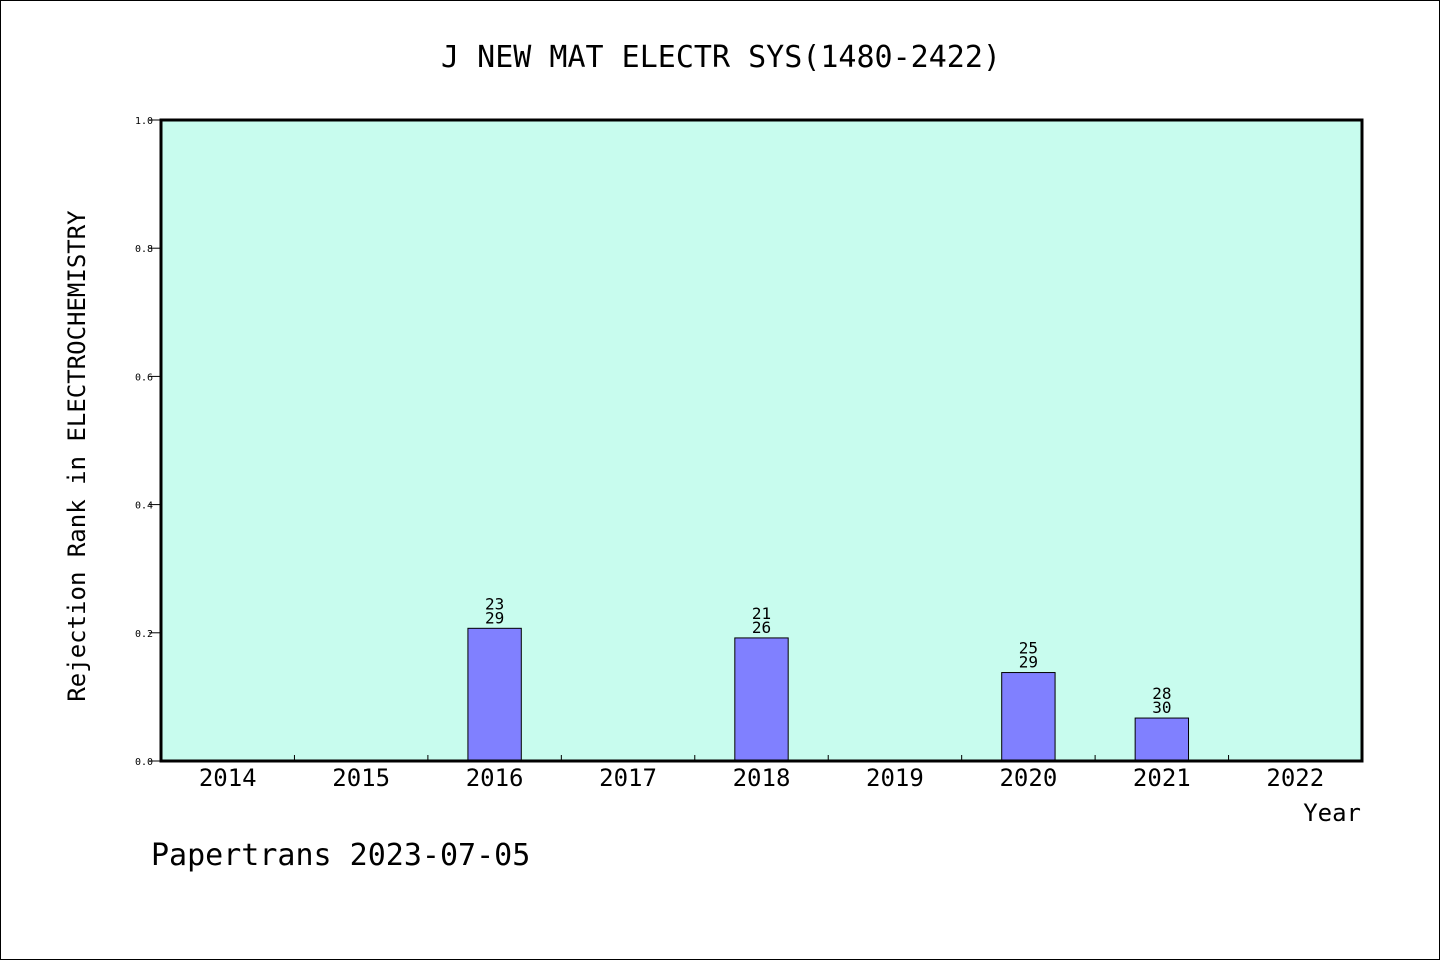  Describe the element at coordinates (144, 762) in the screenshot. I see `y-tick-label: 0.0` at that location.